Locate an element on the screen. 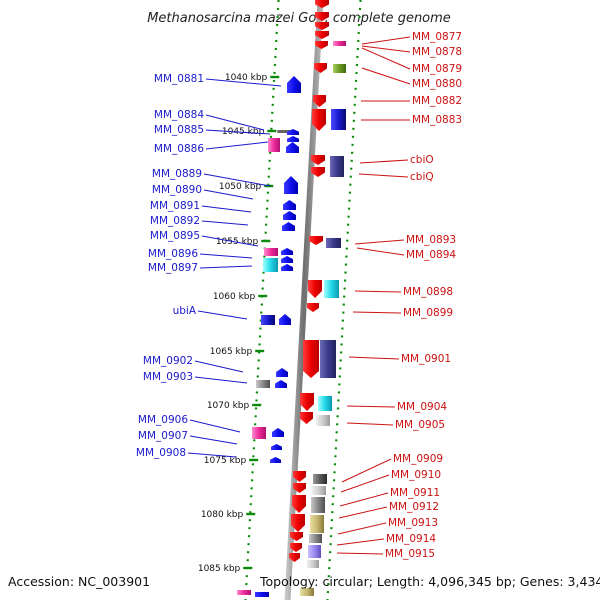 The image size is (600, 600). gene-label-mm-0891: MM_0891 is located at coordinates (175, 206).